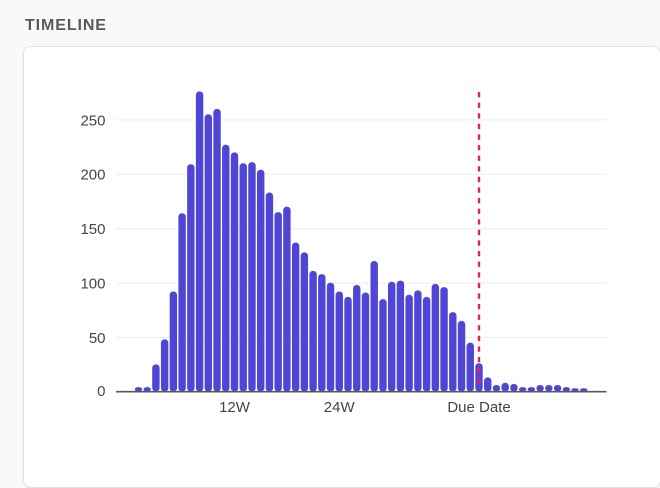 This screenshot has width=660, height=488. What do you see at coordinates (478, 407) in the screenshot?
I see `svg-text: Due Date` at bounding box center [478, 407].